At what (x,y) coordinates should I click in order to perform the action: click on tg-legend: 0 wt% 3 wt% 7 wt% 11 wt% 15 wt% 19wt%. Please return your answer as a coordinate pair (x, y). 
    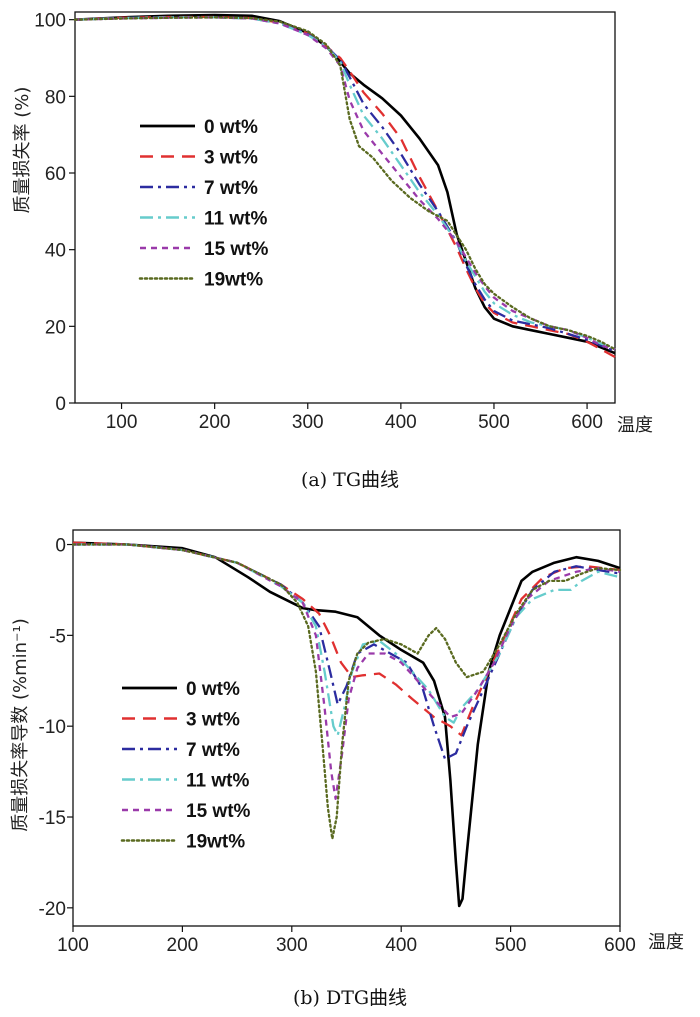
    Looking at the image, I should click on (203, 204).